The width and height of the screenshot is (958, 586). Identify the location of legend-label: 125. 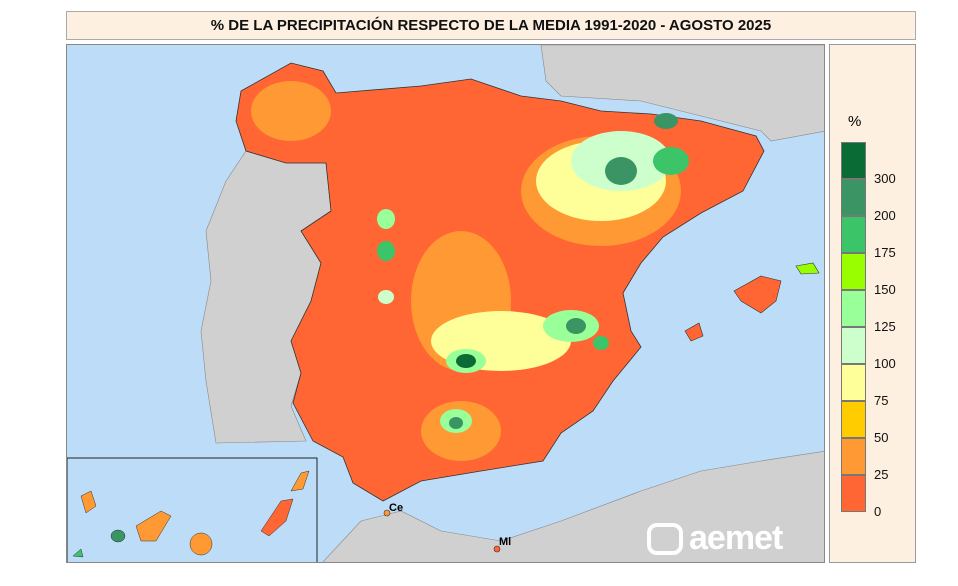
(885, 326).